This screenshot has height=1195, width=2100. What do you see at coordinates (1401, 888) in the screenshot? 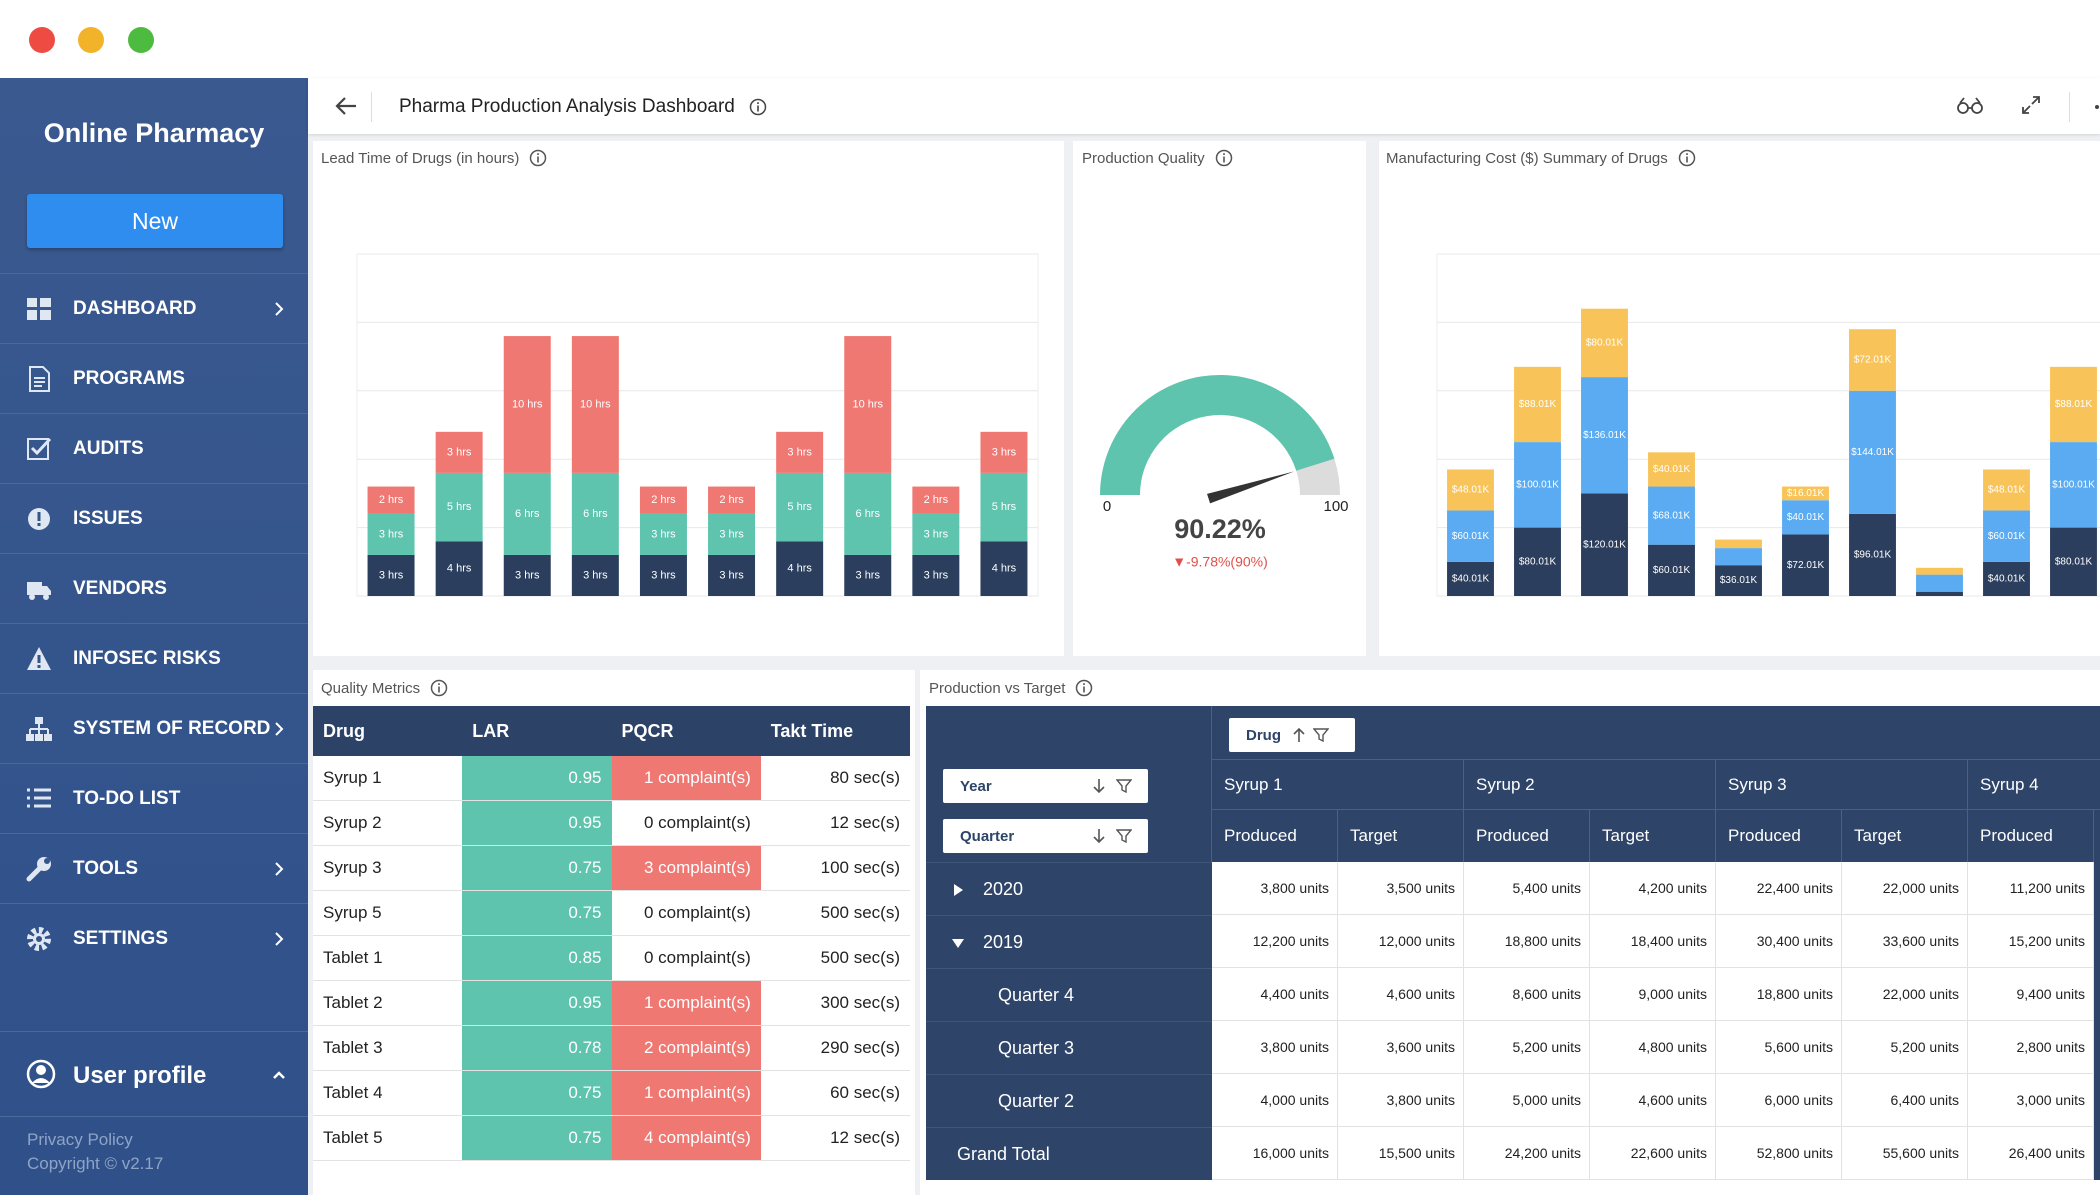
I see `pivot-cell: 3,500 units` at bounding box center [1401, 888].